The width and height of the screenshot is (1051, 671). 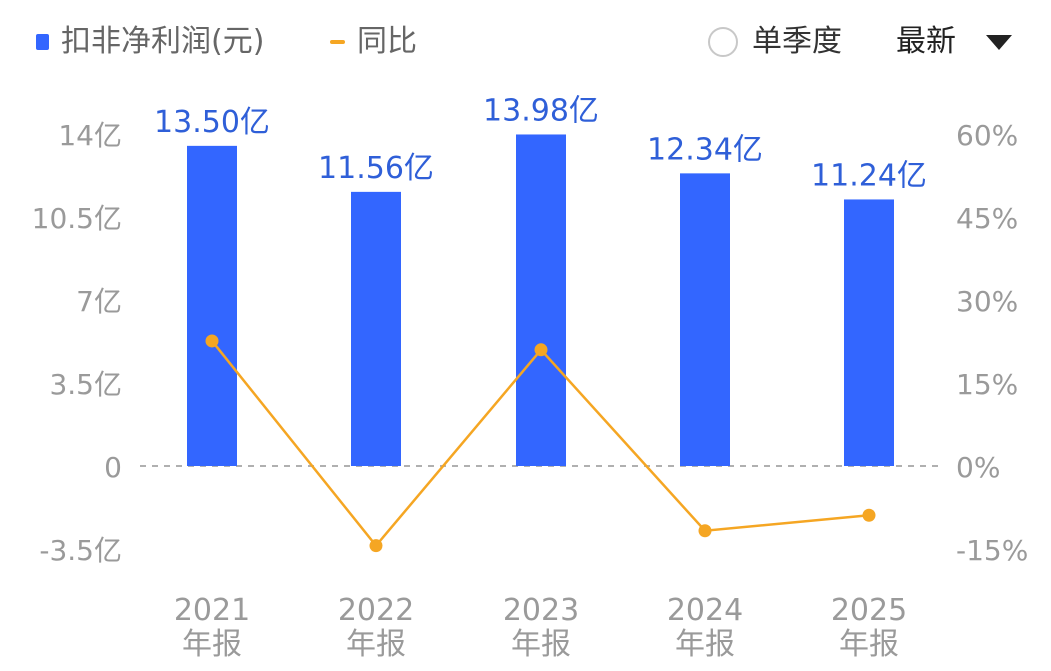 What do you see at coordinates (705, 610) in the screenshot?
I see `x-tick-year: 2024` at bounding box center [705, 610].